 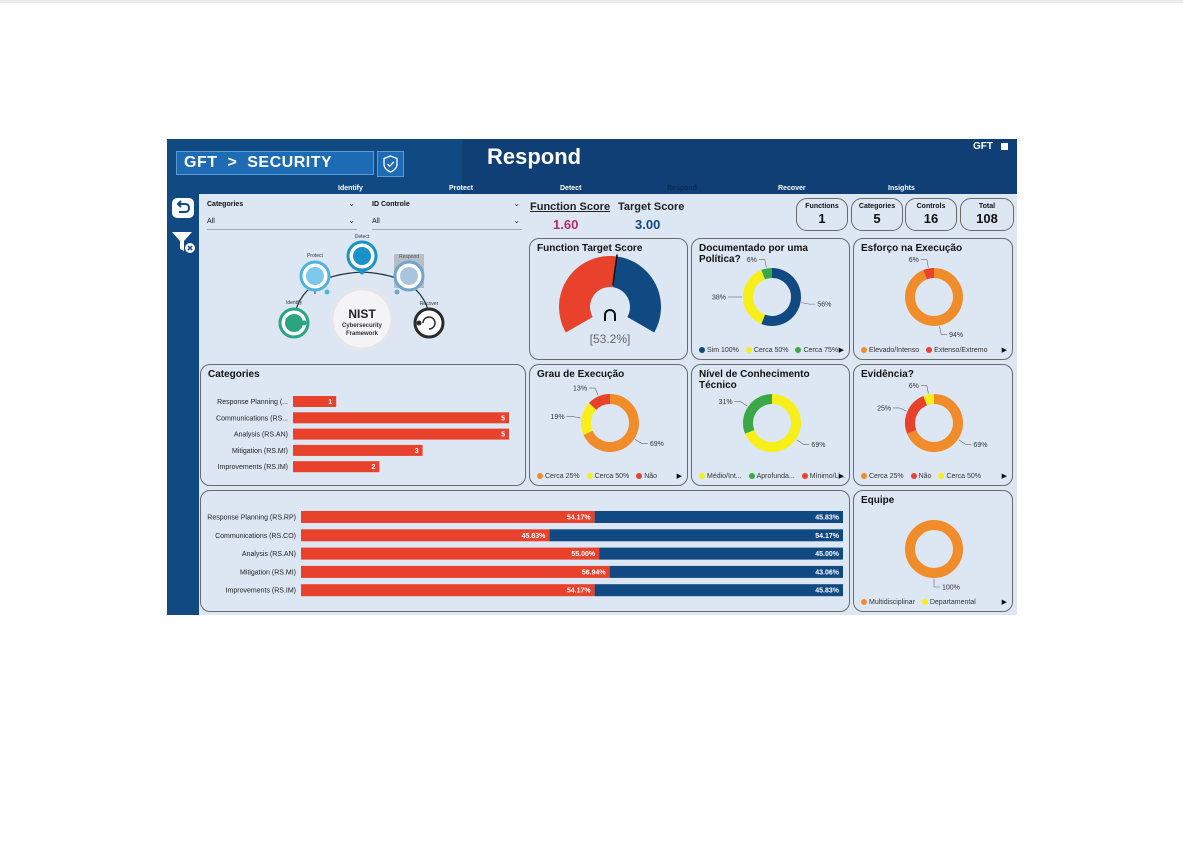 I want to click on politica-donut-chart: 56% 38% 6%, so click(x=771, y=291).